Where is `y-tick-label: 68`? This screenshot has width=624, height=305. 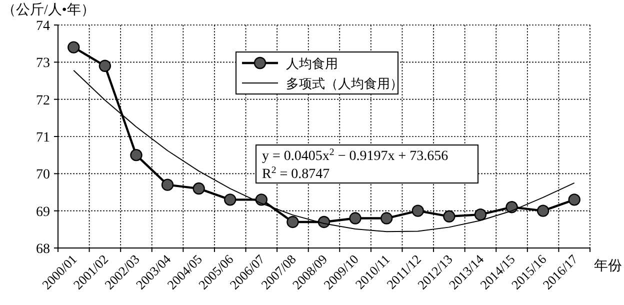
y-tick-label: 68 is located at coordinates (43, 249).